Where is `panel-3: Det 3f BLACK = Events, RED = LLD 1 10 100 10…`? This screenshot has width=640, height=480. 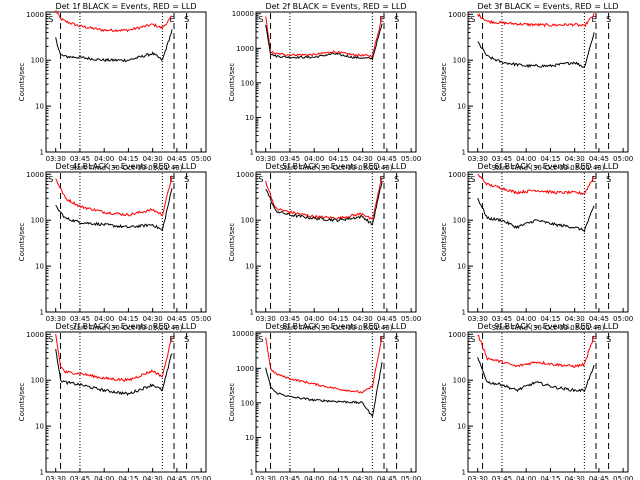
panel-3: Det 3f BLACK = Events, RED = LLD 1 10 100 10… is located at coordinates (536, 87).